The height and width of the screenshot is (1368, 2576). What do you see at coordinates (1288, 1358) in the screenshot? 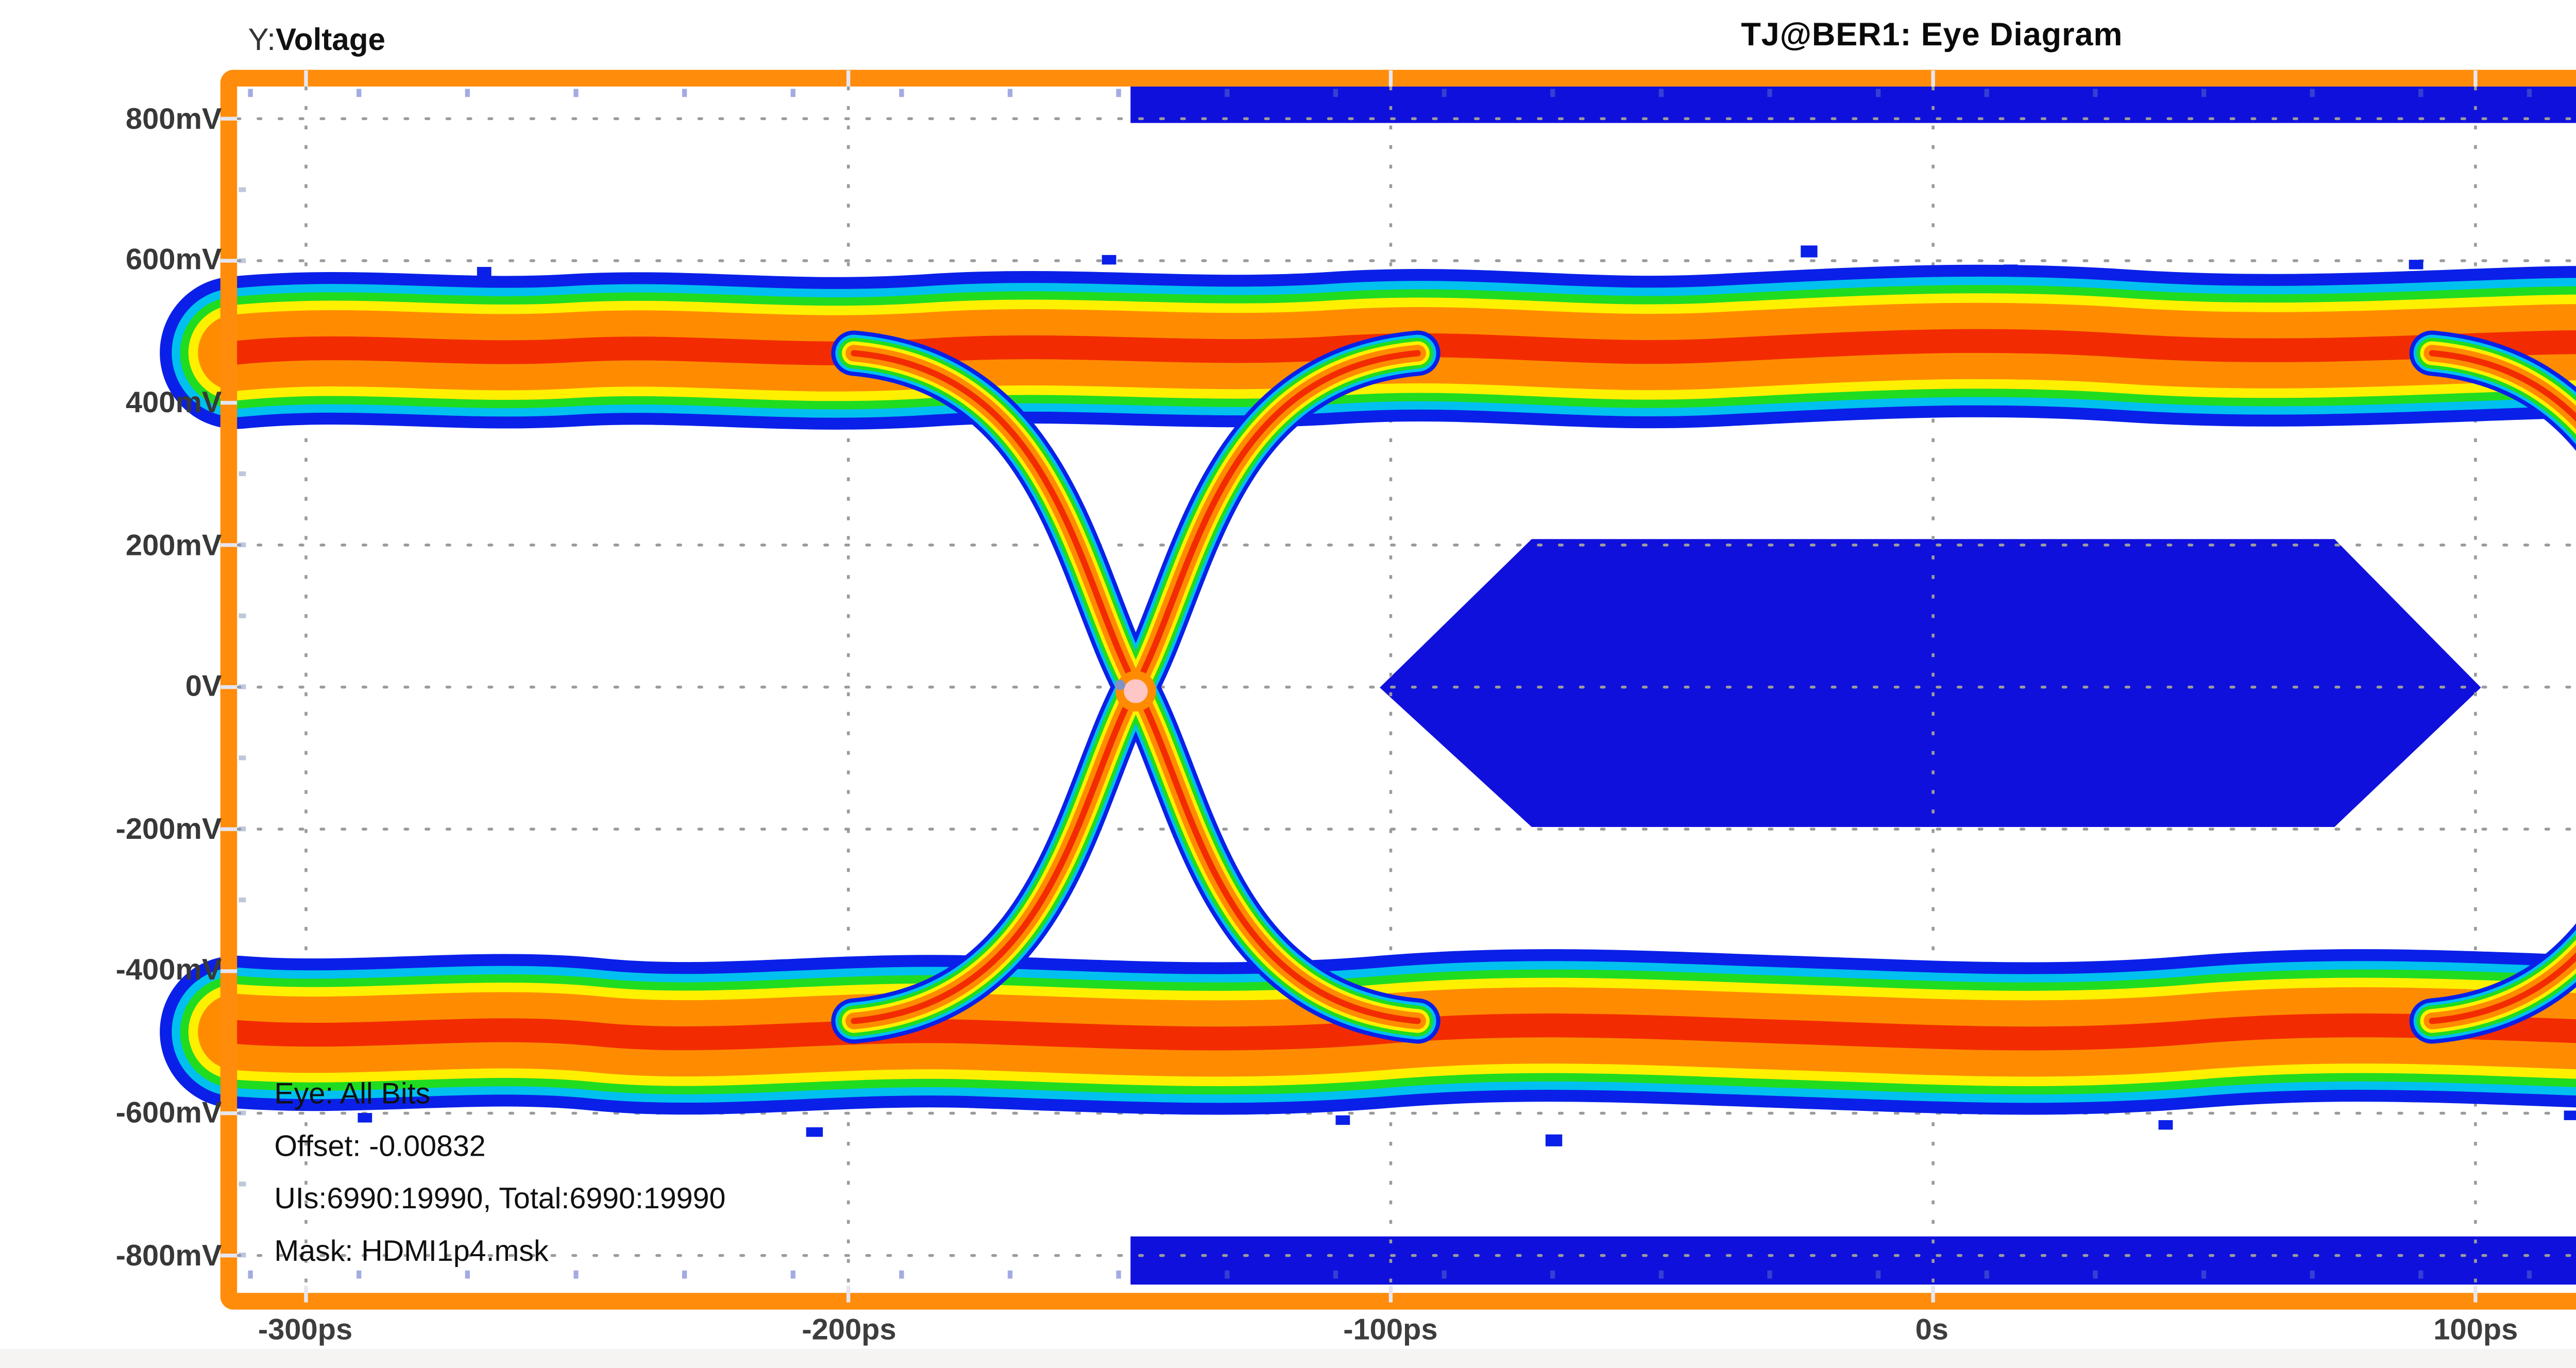
I see `footer-strip` at bounding box center [1288, 1358].